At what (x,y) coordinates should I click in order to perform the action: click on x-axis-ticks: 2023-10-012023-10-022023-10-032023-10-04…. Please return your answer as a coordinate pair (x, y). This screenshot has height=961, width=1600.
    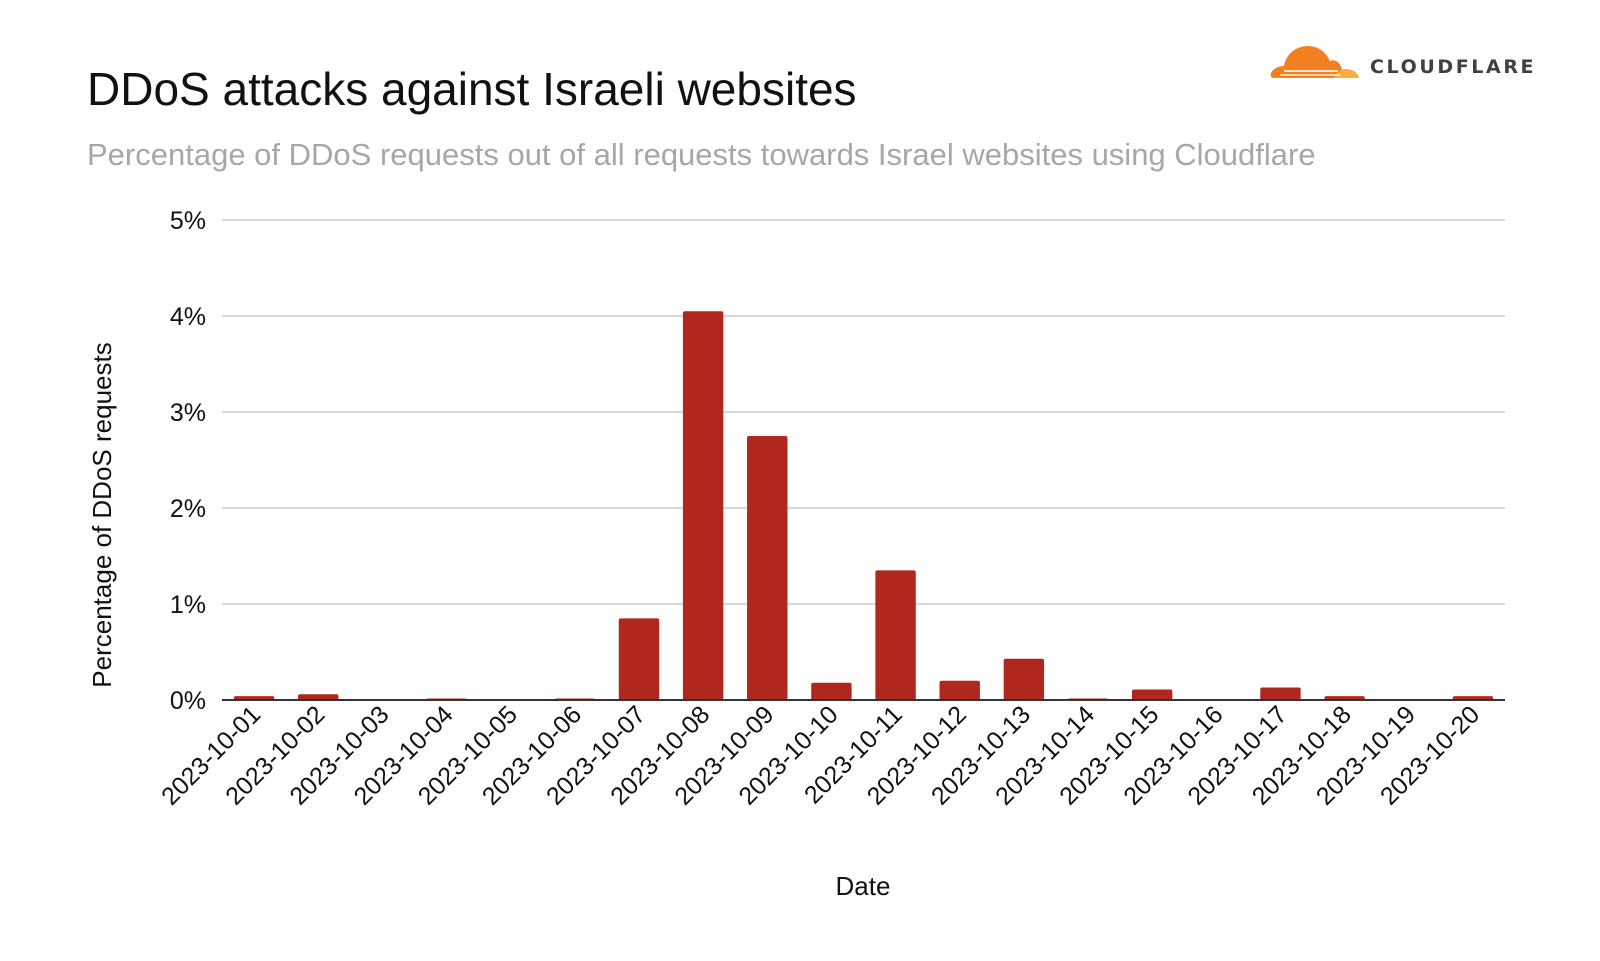
    Looking at the image, I should click on (820, 755).